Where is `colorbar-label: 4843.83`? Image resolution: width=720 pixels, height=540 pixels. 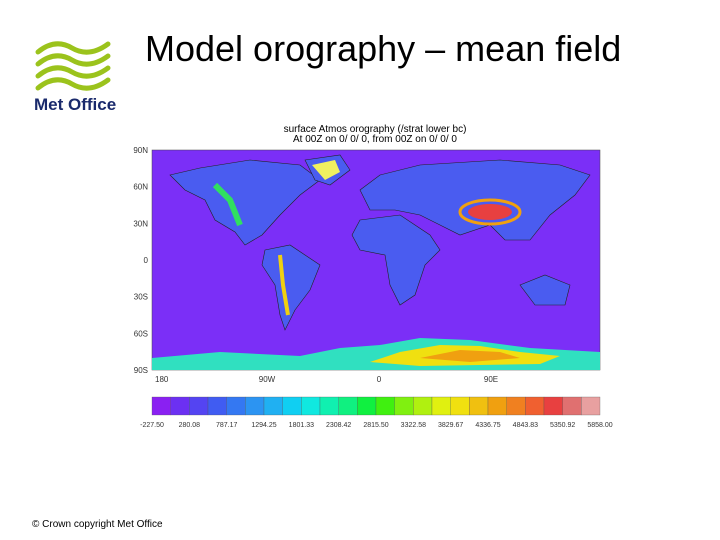 colorbar-label: 4843.83 is located at coordinates (525, 425).